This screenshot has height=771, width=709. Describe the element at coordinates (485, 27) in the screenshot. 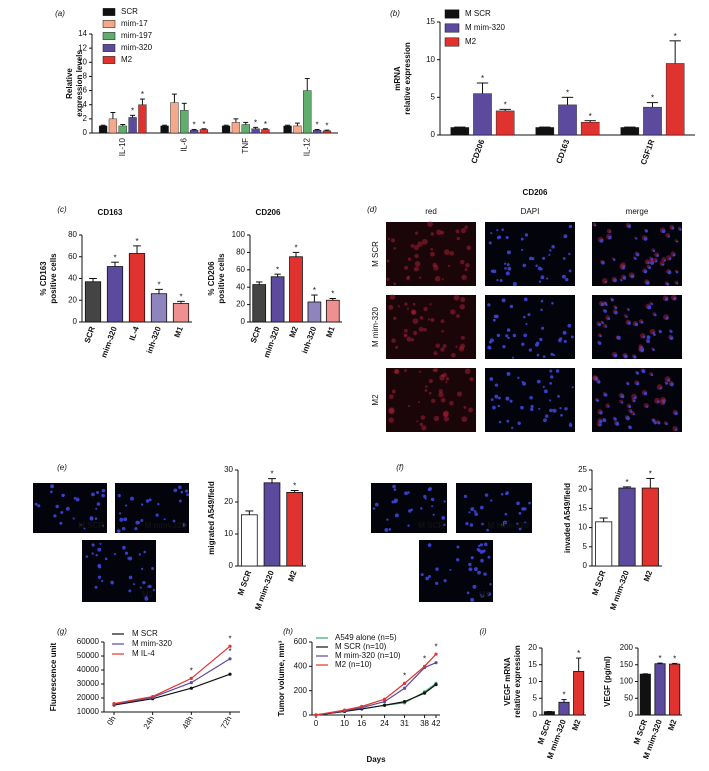

I see `legend-label: M mim-320` at that location.